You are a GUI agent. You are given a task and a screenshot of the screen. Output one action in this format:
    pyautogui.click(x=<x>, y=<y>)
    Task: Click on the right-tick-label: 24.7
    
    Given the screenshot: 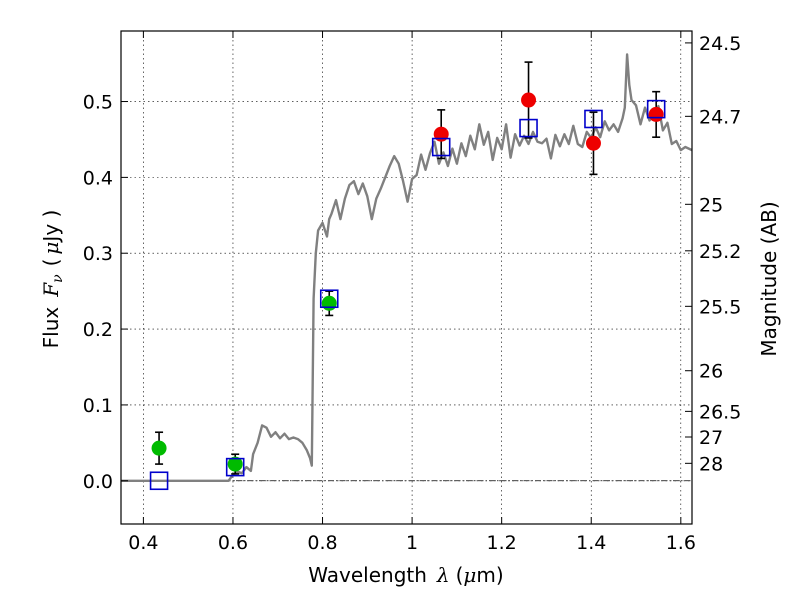 What is the action you would take?
    pyautogui.click(x=720, y=117)
    